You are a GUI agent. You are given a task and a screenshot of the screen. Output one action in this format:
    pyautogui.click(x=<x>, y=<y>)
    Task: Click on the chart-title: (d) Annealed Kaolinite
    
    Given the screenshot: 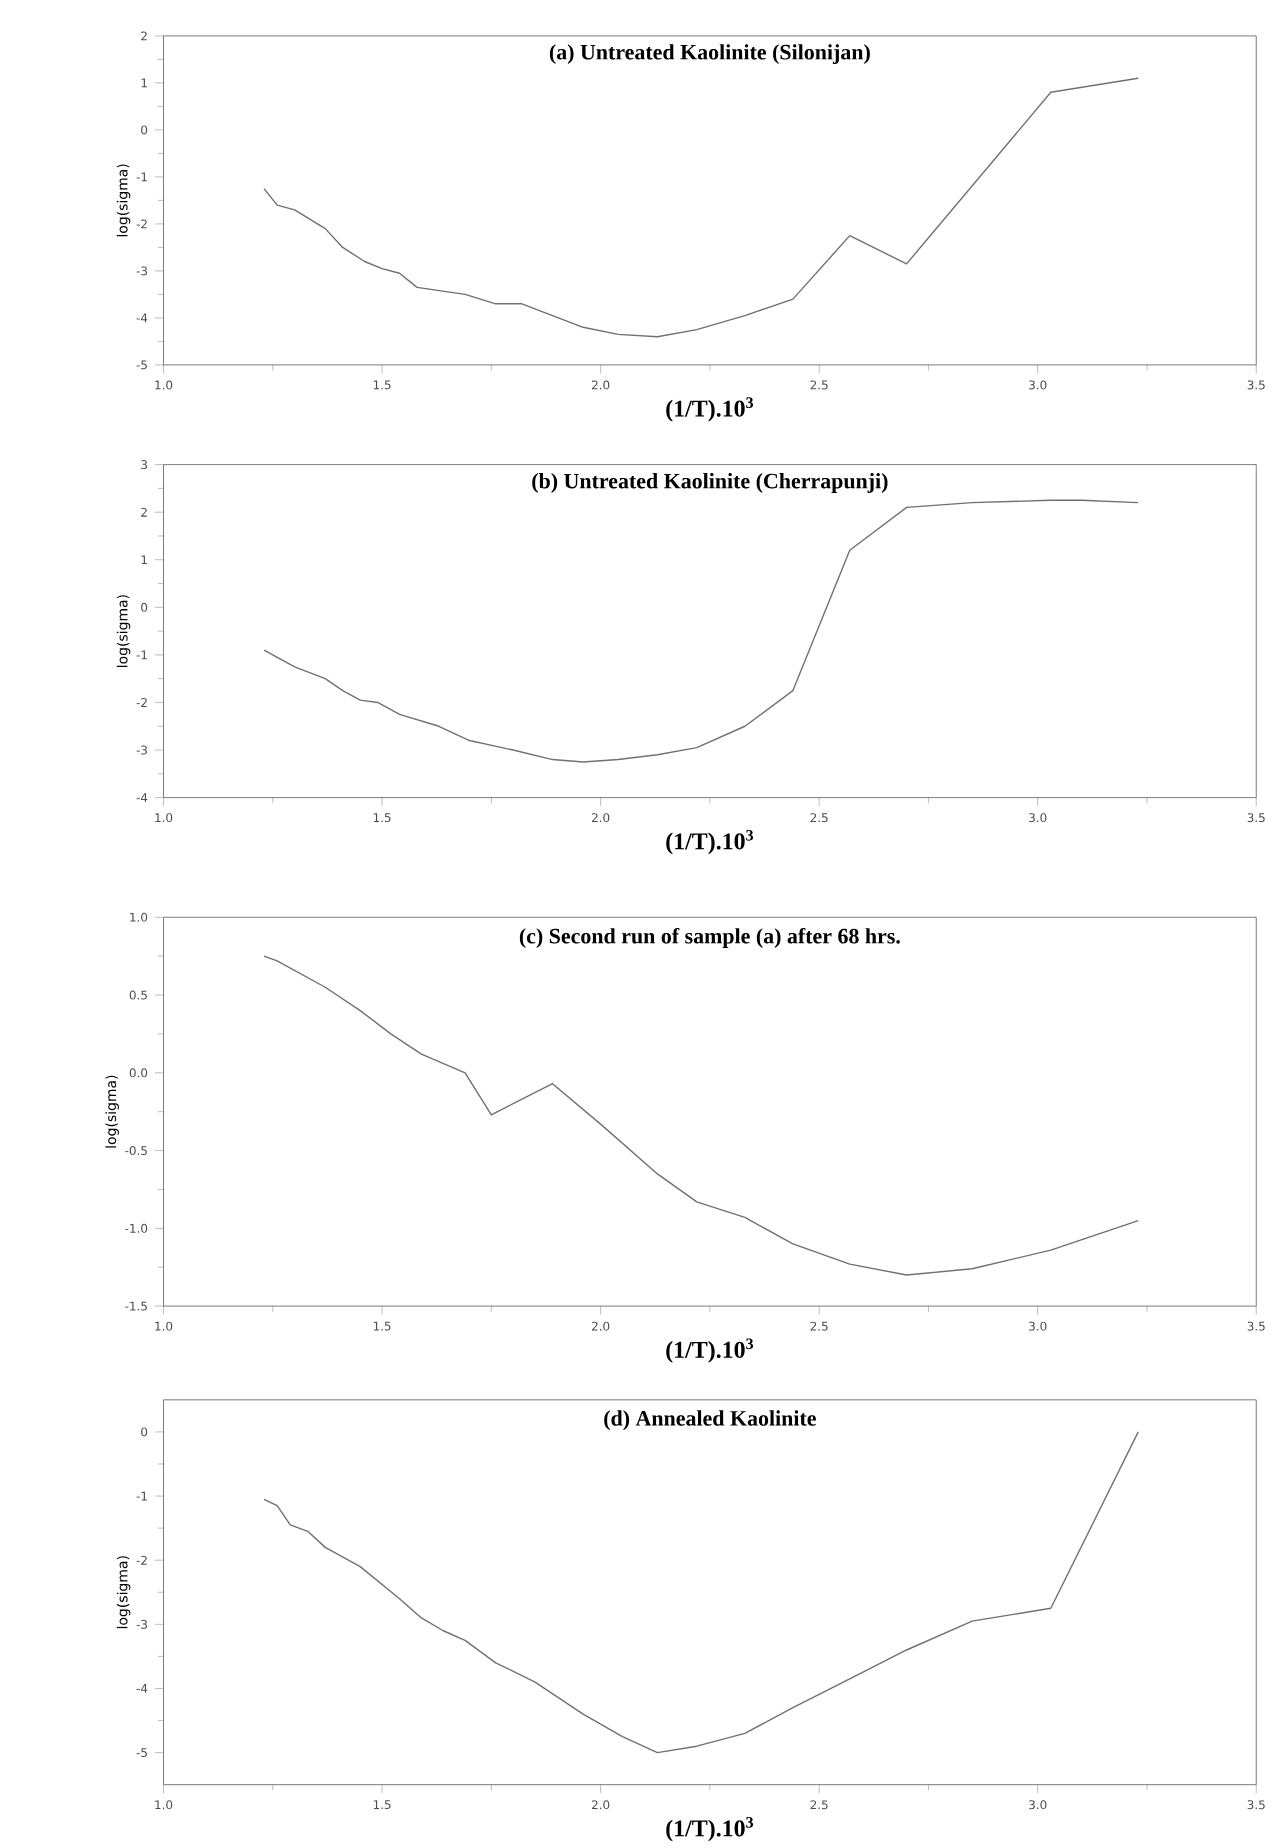 What is the action you would take?
    pyautogui.click(x=710, y=1420)
    